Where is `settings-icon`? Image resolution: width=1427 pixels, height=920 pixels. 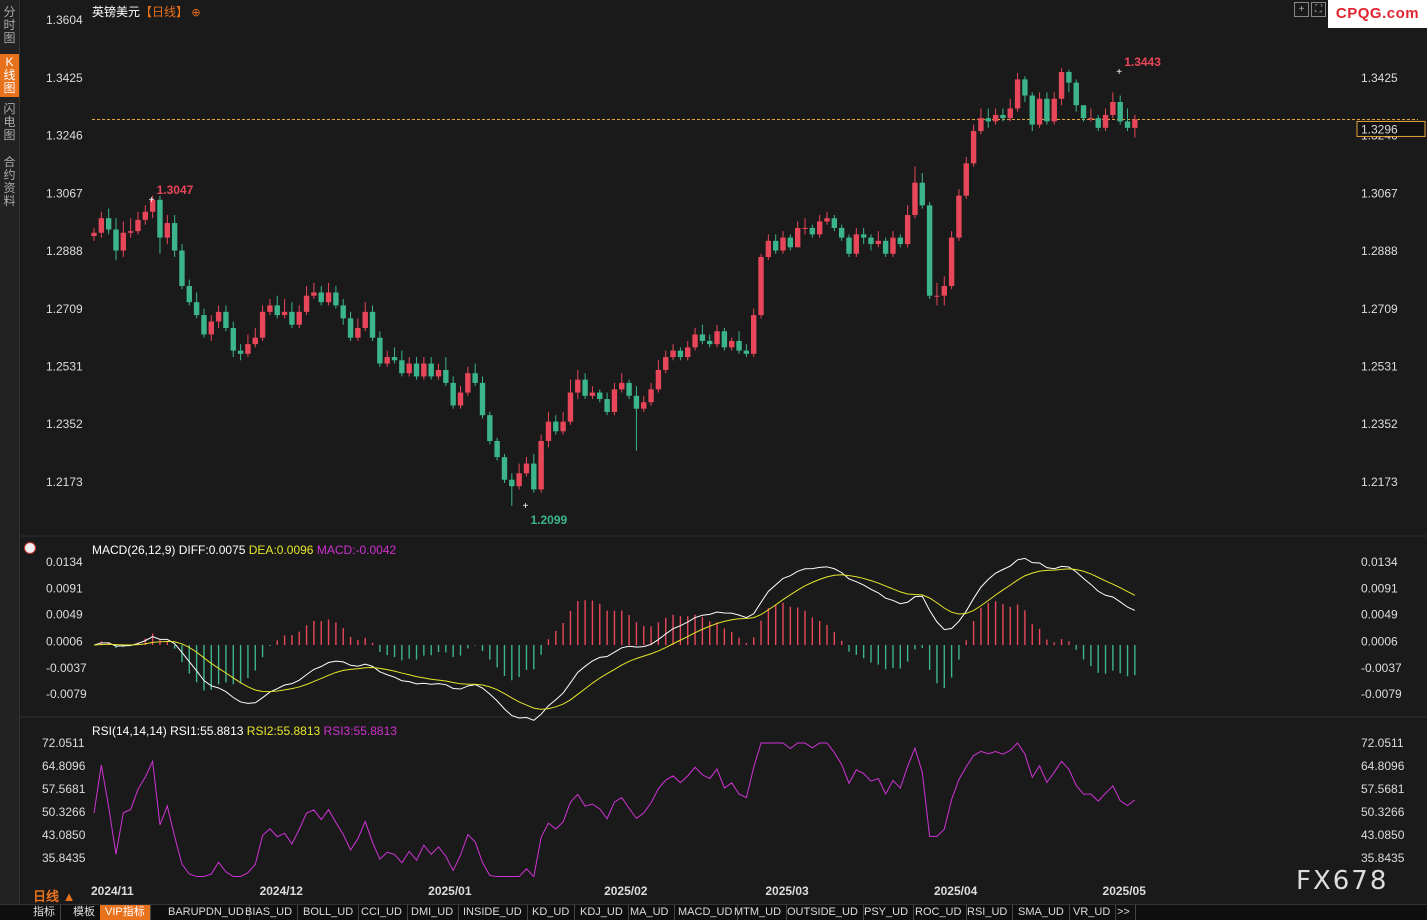 settings-icon is located at coordinates (30, 548).